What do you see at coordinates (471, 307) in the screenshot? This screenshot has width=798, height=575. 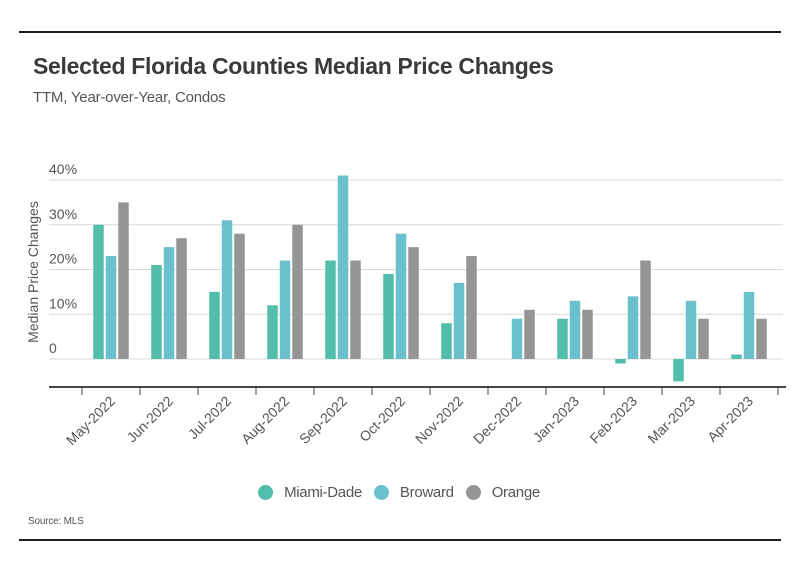 I see `bar-orange-nov-2022` at bounding box center [471, 307].